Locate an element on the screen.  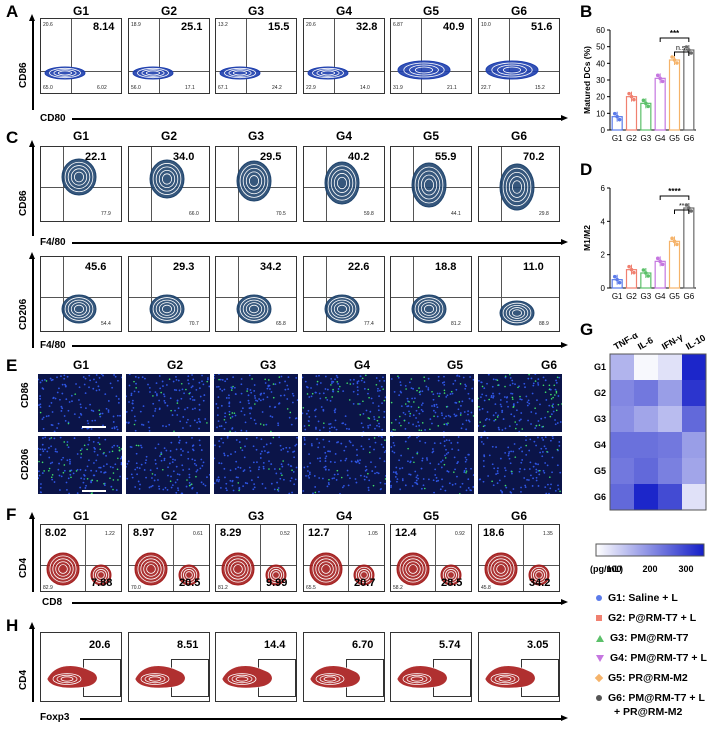
panel-c1-ylabel: CD86 is located at coordinates (23, 203).